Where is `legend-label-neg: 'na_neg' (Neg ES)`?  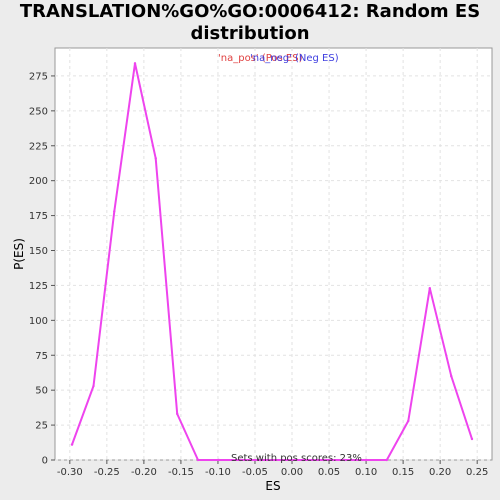 legend-label-neg: 'na_neg' (Neg ES) is located at coordinates (294, 58).